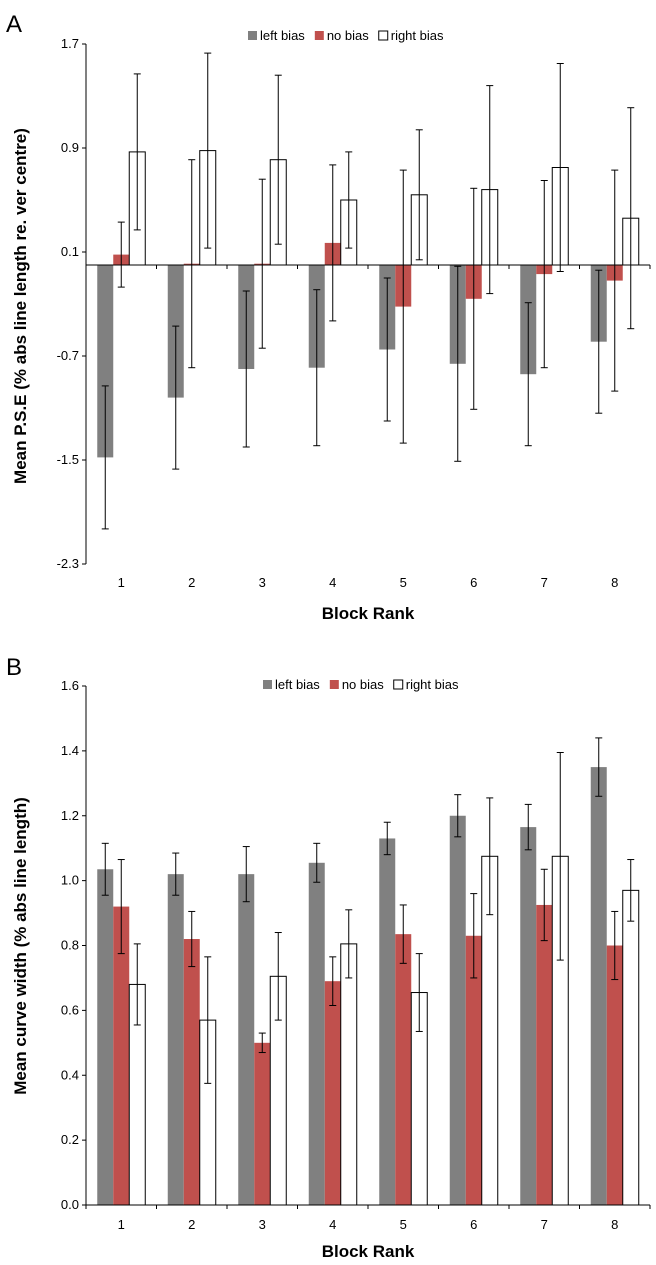  Describe the element at coordinates (68, 563) in the screenshot. I see `panel-a-y-tick-label: -2.3` at that location.